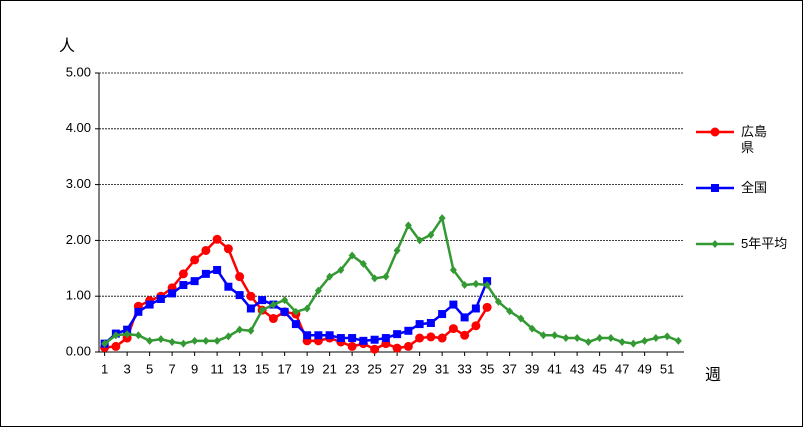  Describe the element at coordinates (764, 243) in the screenshot. I see `legend-label: 5年平均` at that location.